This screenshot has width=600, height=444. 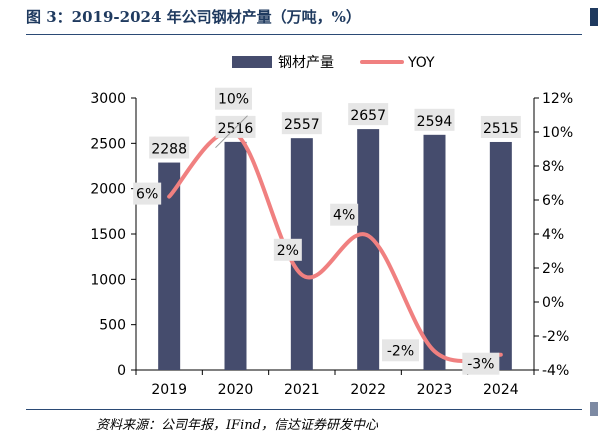 I want to click on line-value-label: 10%, so click(x=233, y=100).